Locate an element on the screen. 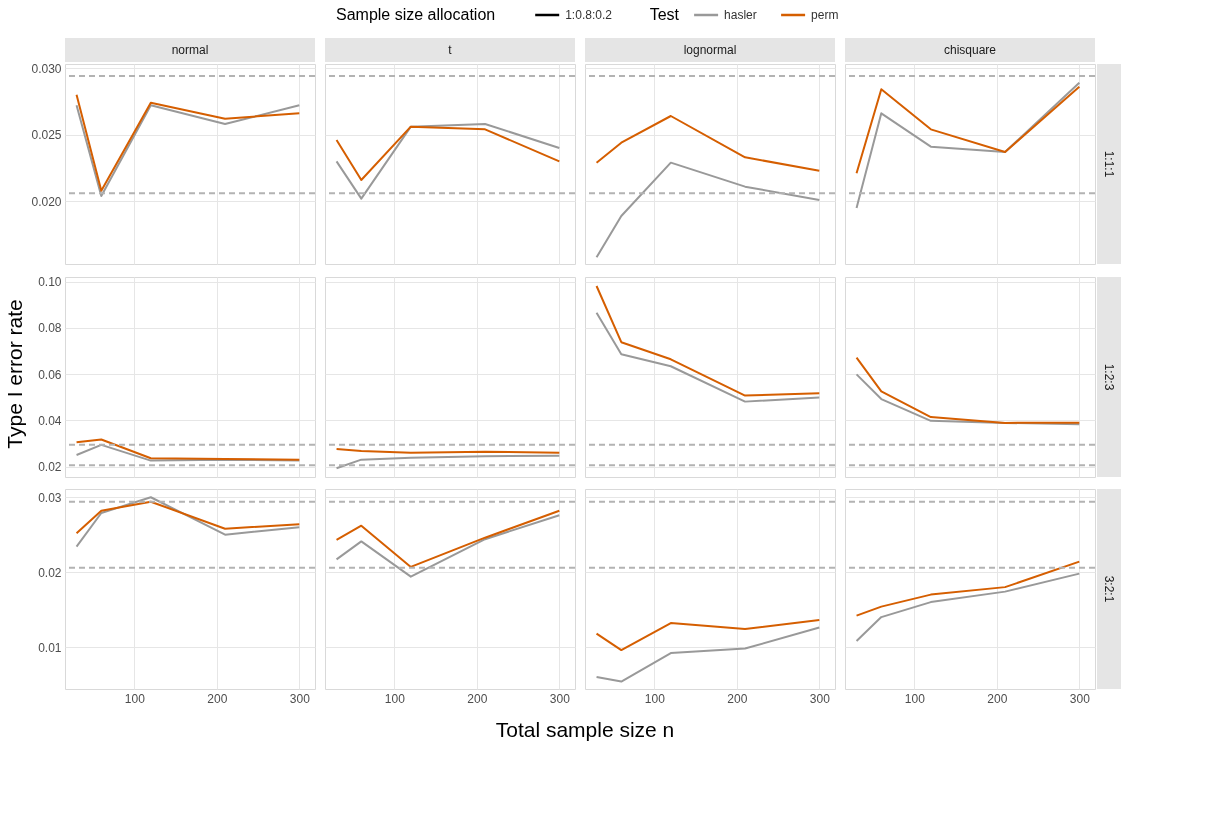 This screenshot has width=1213, height=823. y-tick-label: 0.06 is located at coordinates (50, 374).